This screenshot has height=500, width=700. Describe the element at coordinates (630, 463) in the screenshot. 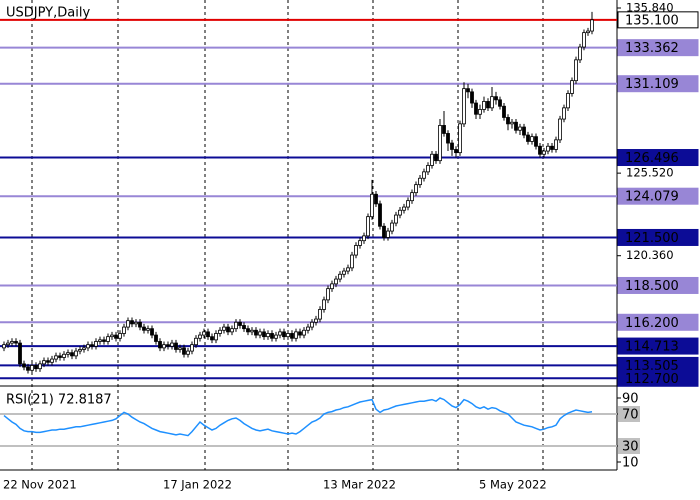

I see `y-tick-label: 10` at that location.